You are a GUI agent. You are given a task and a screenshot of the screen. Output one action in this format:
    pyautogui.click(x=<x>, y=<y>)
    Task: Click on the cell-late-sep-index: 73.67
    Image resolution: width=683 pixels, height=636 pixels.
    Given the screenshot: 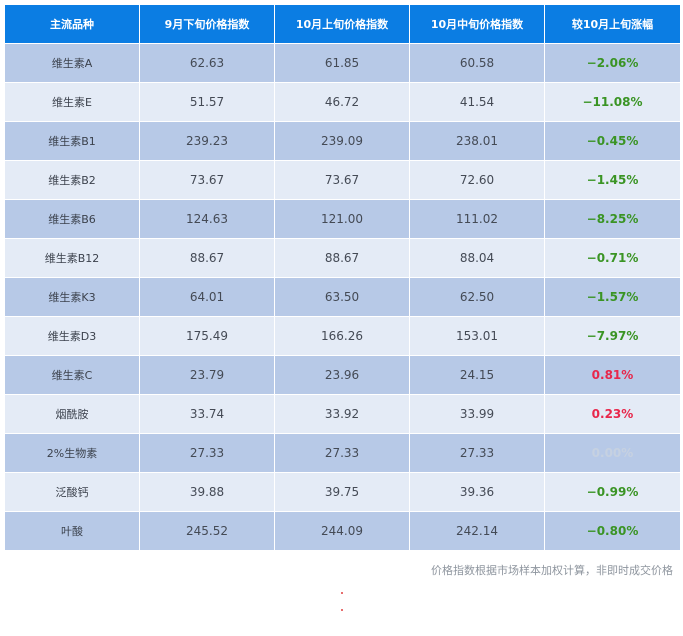 What is the action you would take?
    pyautogui.click(x=207, y=180)
    